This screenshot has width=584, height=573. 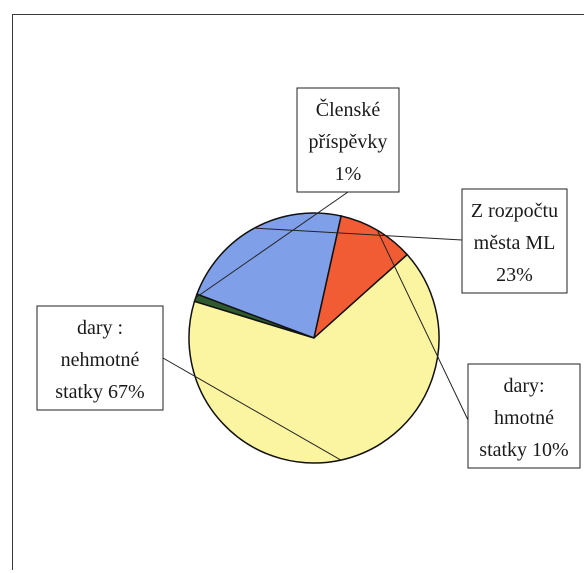 I want to click on slice-label-1-line-2: příspěvky, so click(x=348, y=142).